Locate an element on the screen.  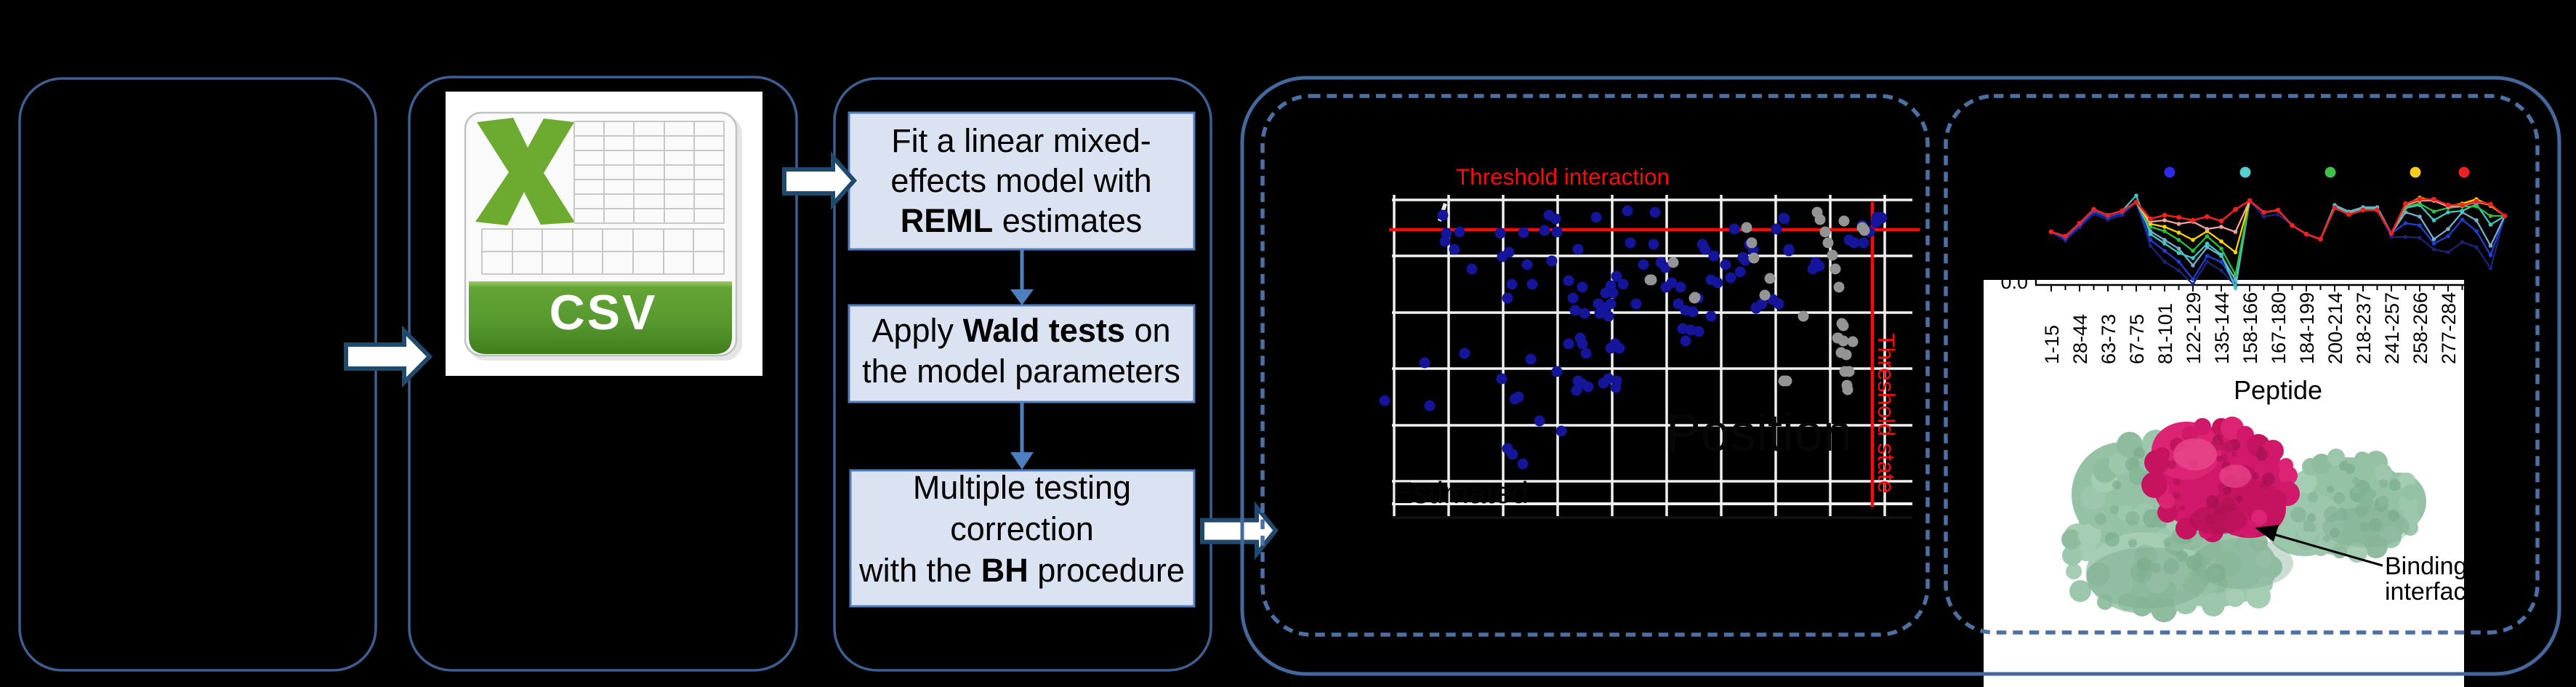
svg-text: Position is located at coordinates (1759, 433).